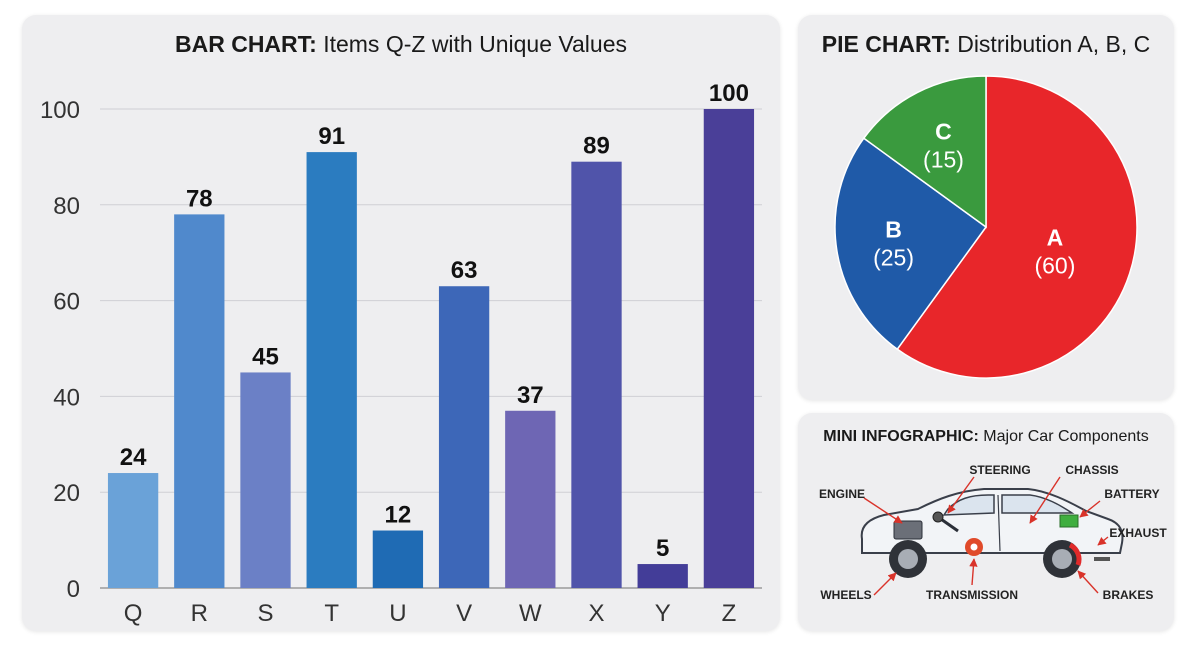  Describe the element at coordinates (1128, 595) in the screenshot. I see `callout-brakes: BRAKES` at that location.